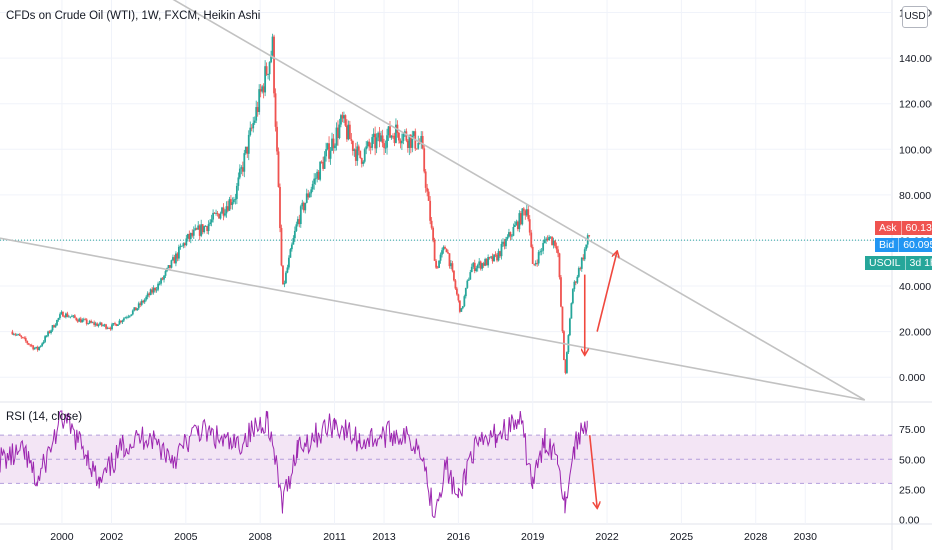 The width and height of the screenshot is (932, 550). I want to click on ask-label: Ask, so click(888, 228).